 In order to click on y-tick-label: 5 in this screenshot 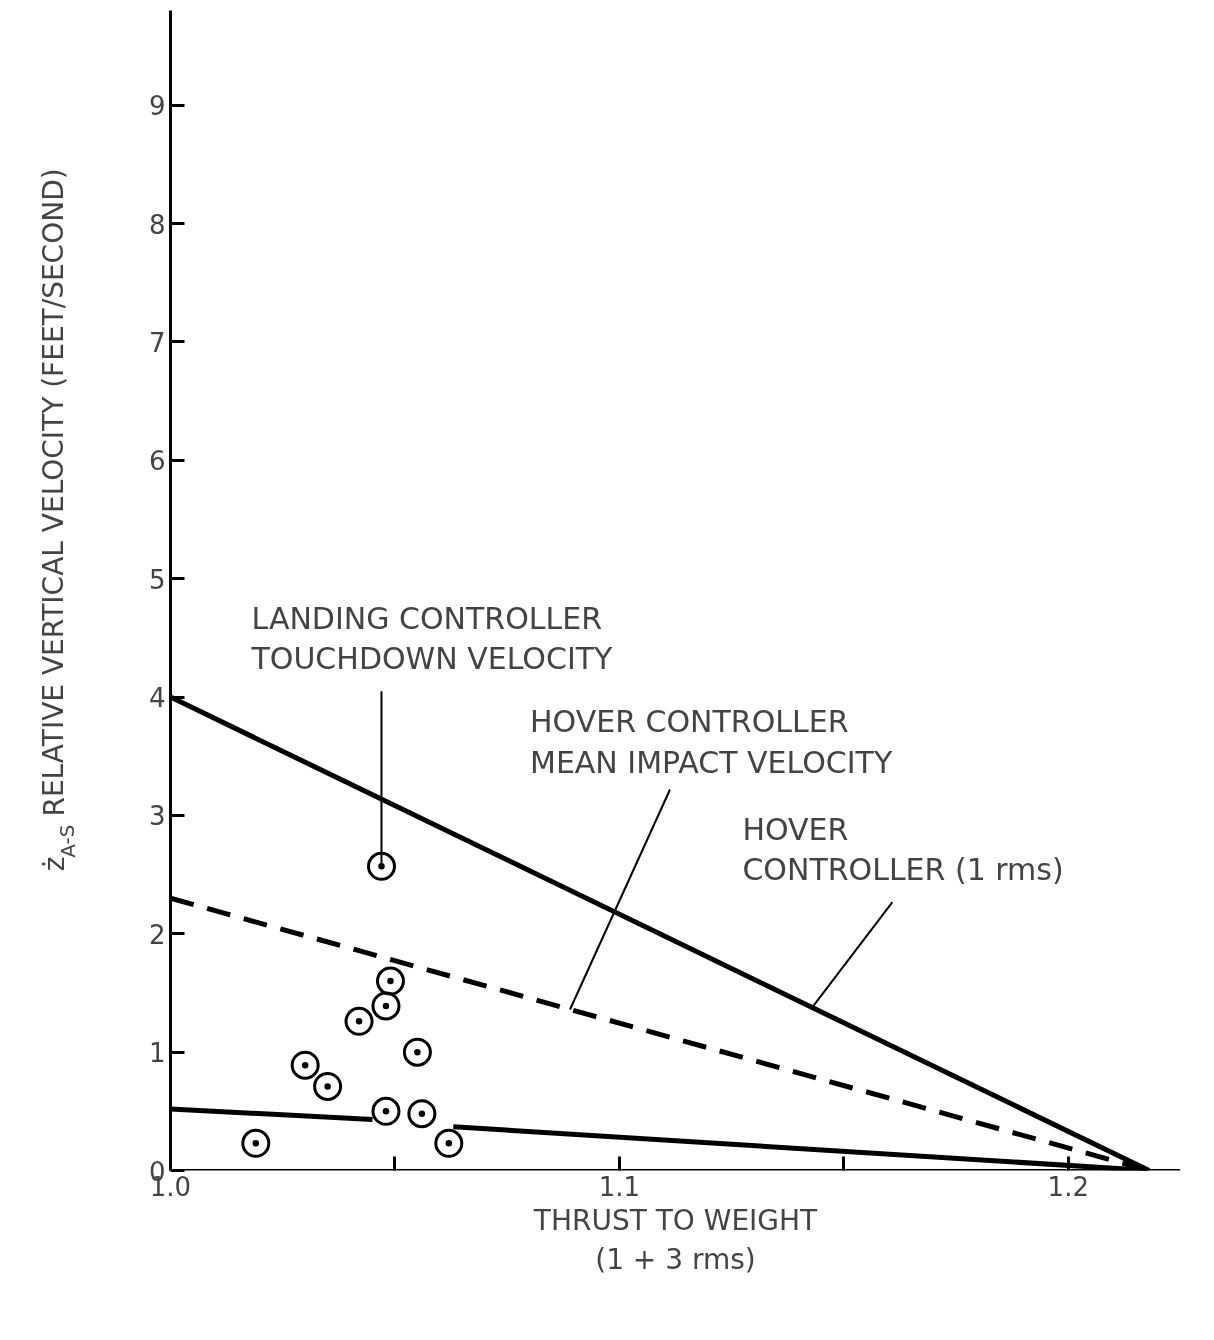, I will do `click(157, 579)`.